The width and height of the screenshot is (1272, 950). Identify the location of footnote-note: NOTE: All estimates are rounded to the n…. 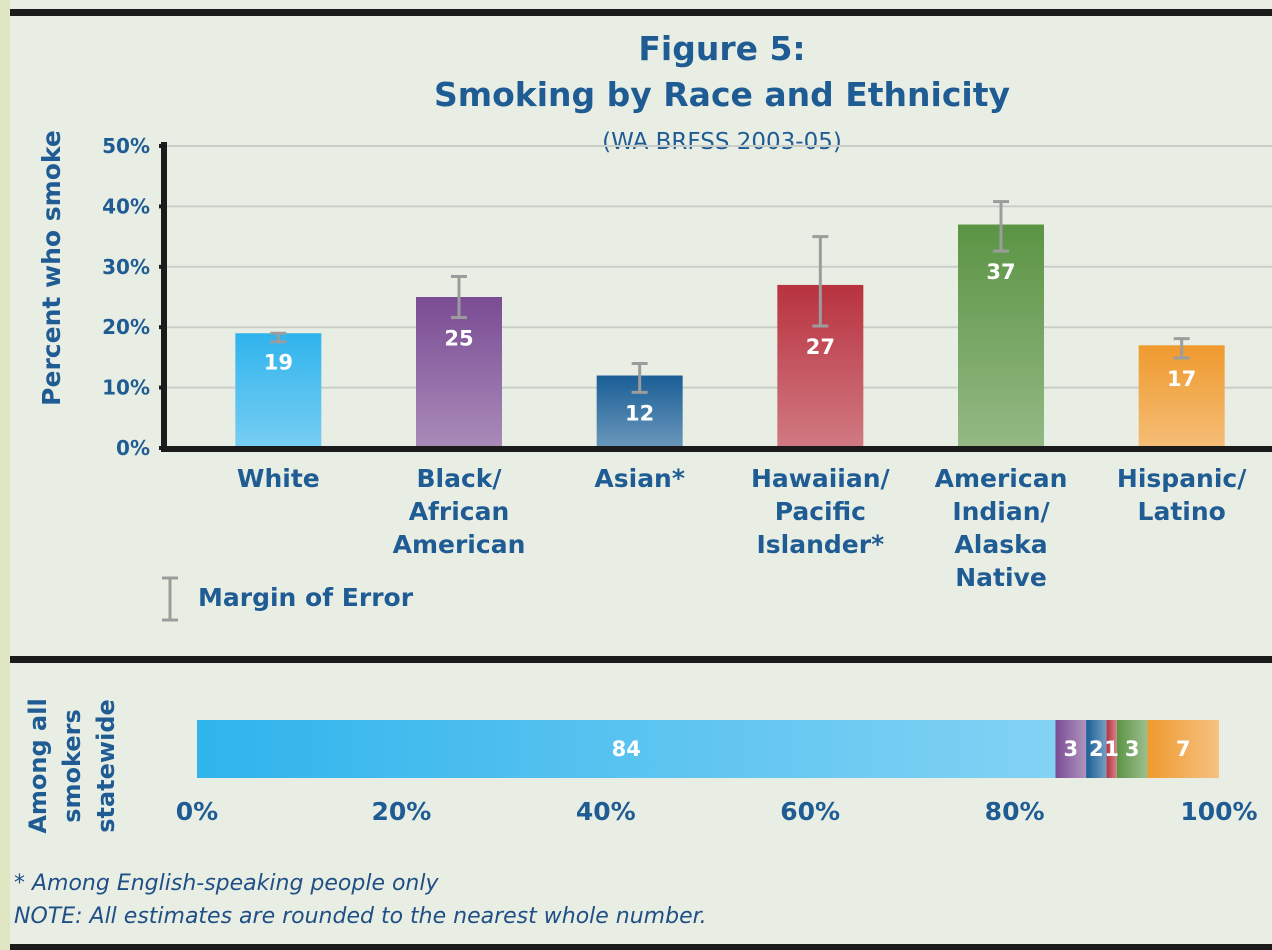
(360, 916).